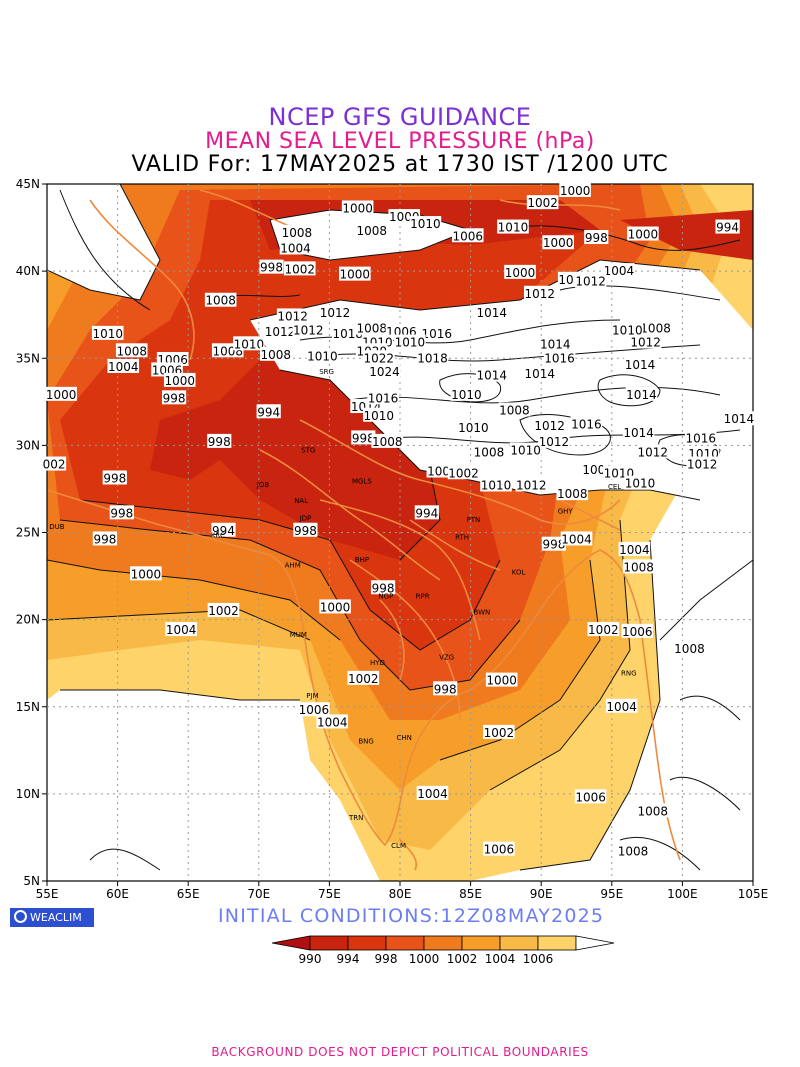 This screenshot has width=800, height=1067. I want to click on contour-label: 994, so click(223, 530).